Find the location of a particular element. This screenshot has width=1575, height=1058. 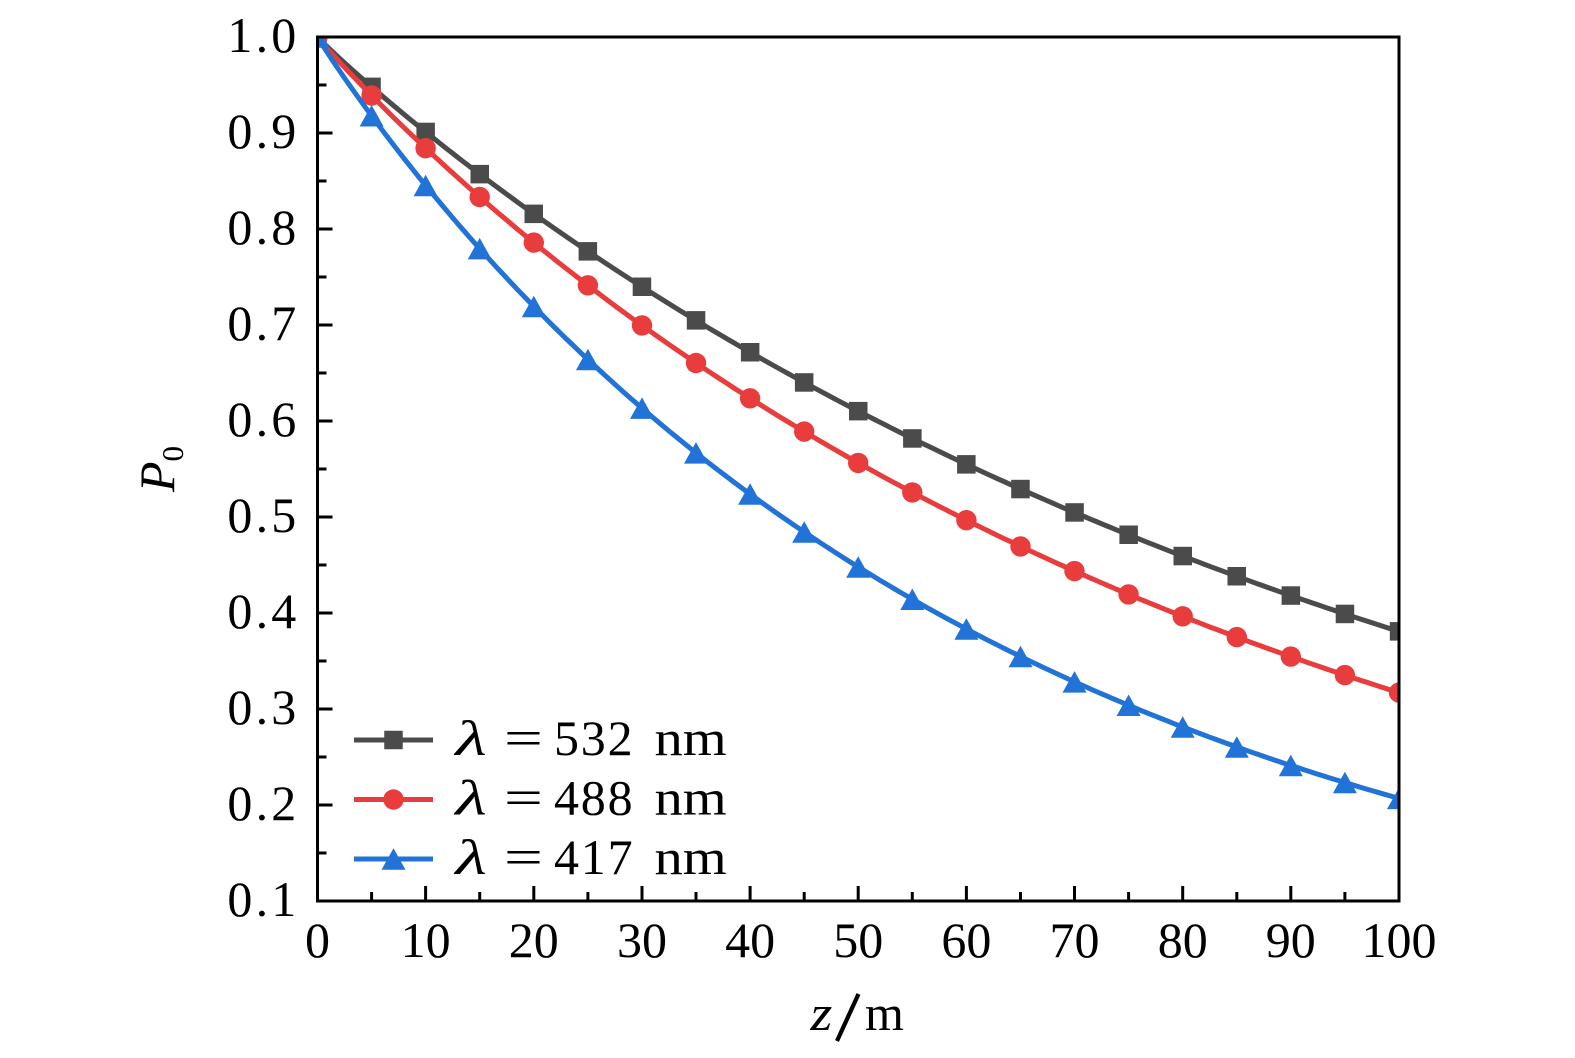

svg-text: 60 is located at coordinates (966, 940).